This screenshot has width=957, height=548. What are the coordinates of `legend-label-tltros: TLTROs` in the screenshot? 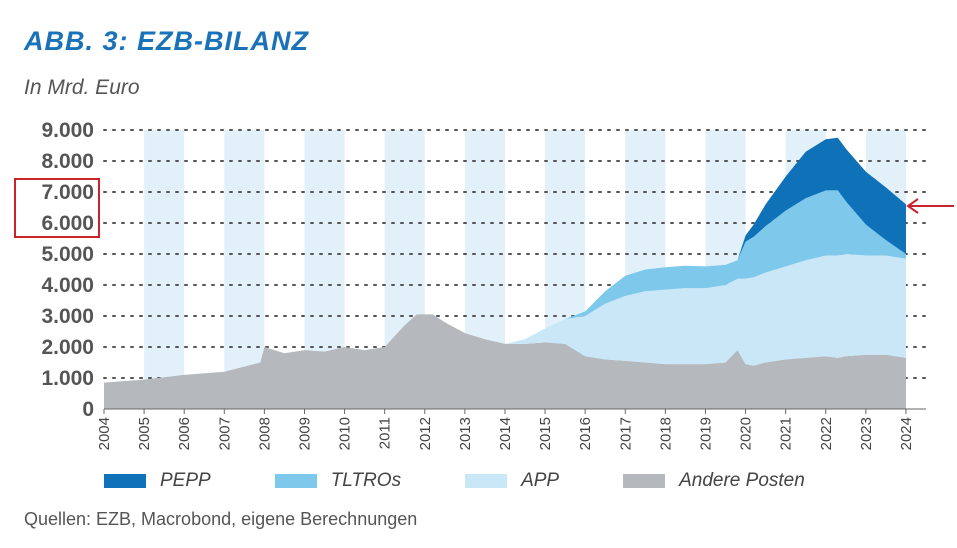 It's located at (366, 480).